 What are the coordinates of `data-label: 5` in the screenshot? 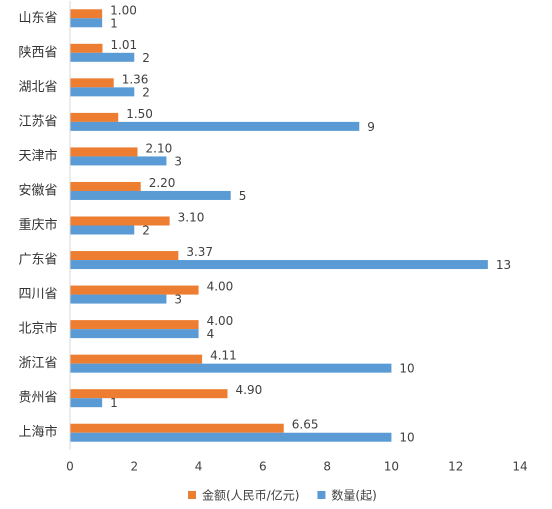 It's located at (243, 196).